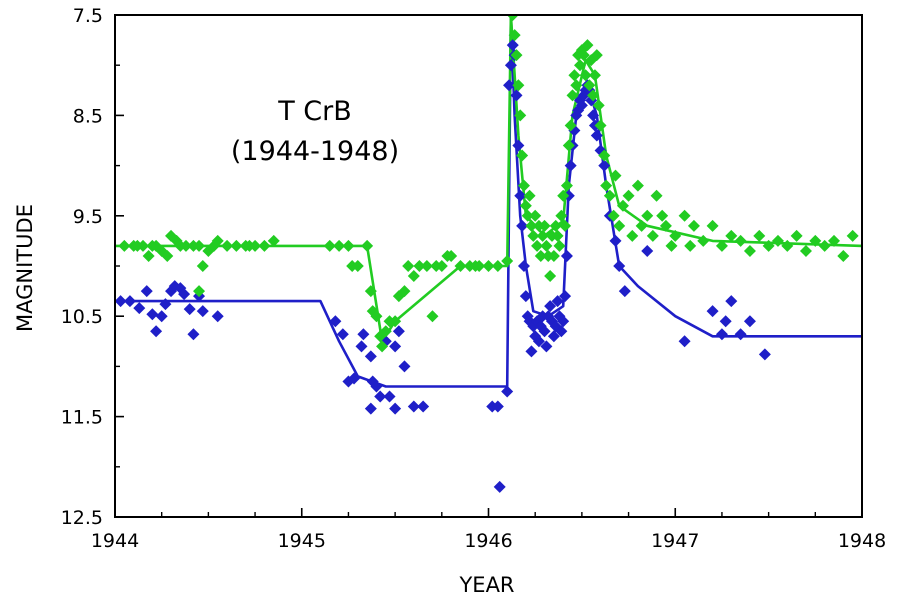  What do you see at coordinates (315, 151) in the screenshot?
I see `chart-subtitle: (1944-1948)` at bounding box center [315, 151].